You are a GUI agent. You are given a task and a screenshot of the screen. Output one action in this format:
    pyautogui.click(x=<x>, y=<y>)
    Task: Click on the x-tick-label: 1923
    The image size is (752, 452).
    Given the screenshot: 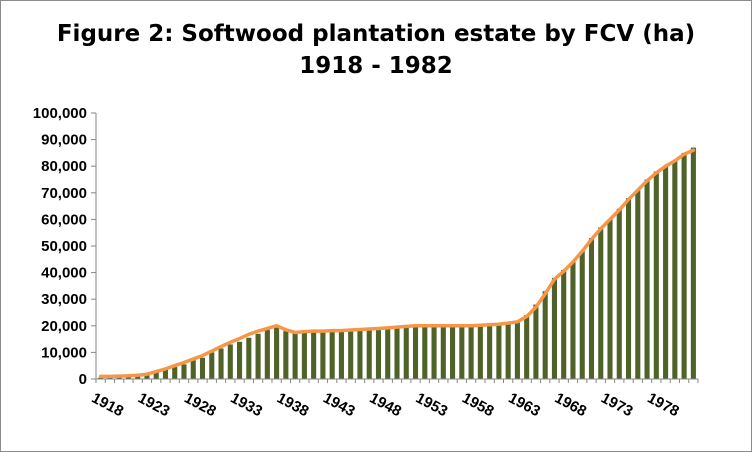 What is the action you would take?
    pyautogui.click(x=153, y=405)
    